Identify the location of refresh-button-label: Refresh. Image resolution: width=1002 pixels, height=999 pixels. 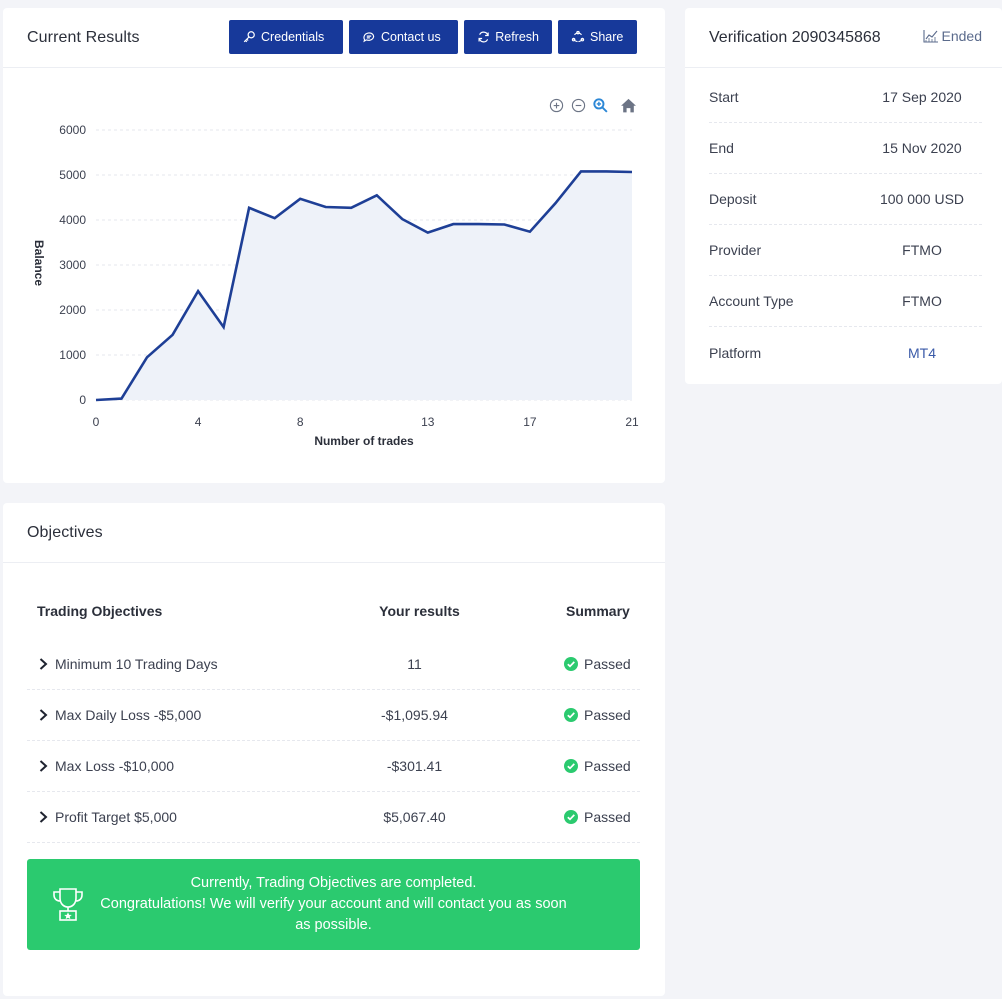
(517, 37).